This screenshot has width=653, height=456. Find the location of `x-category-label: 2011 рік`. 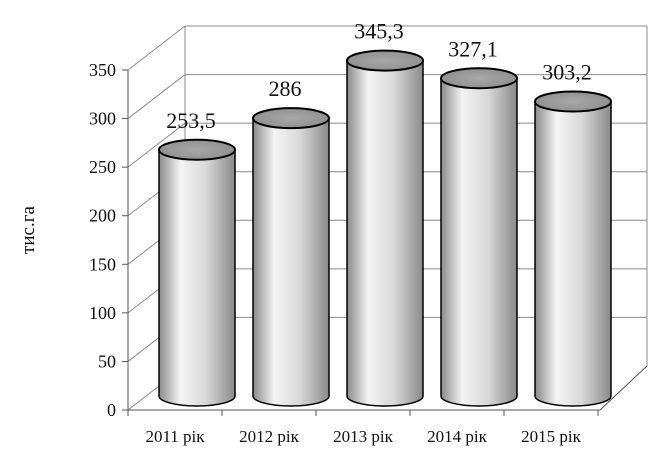

x-category-label: 2011 рік is located at coordinates (175, 436).